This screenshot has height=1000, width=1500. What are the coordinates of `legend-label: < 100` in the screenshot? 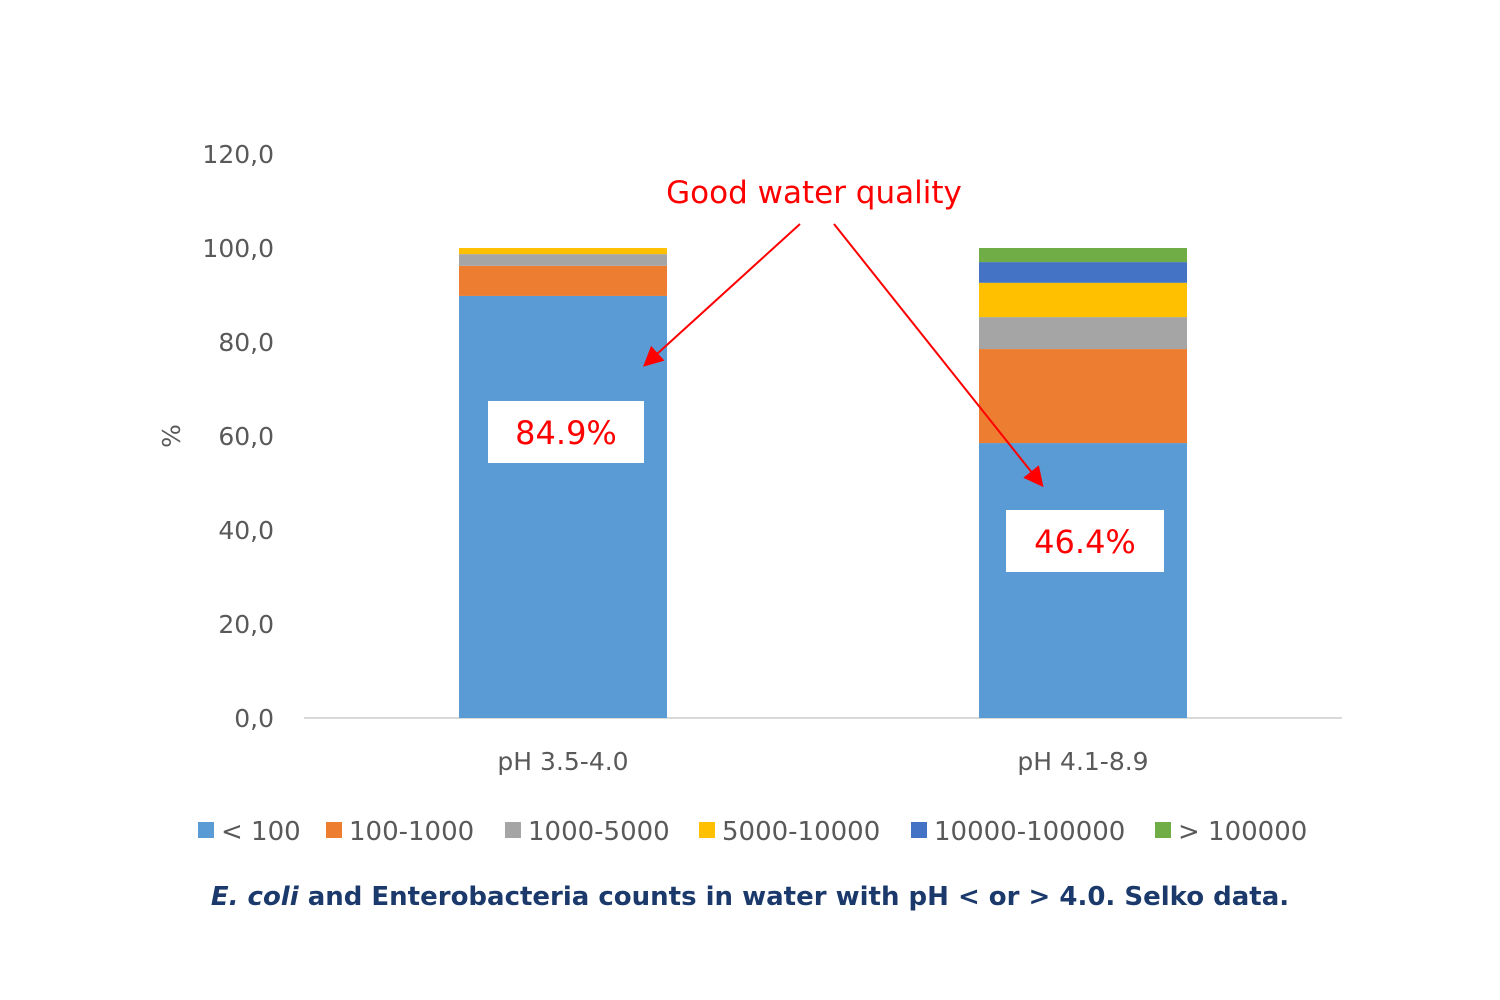 It's located at (261, 832).